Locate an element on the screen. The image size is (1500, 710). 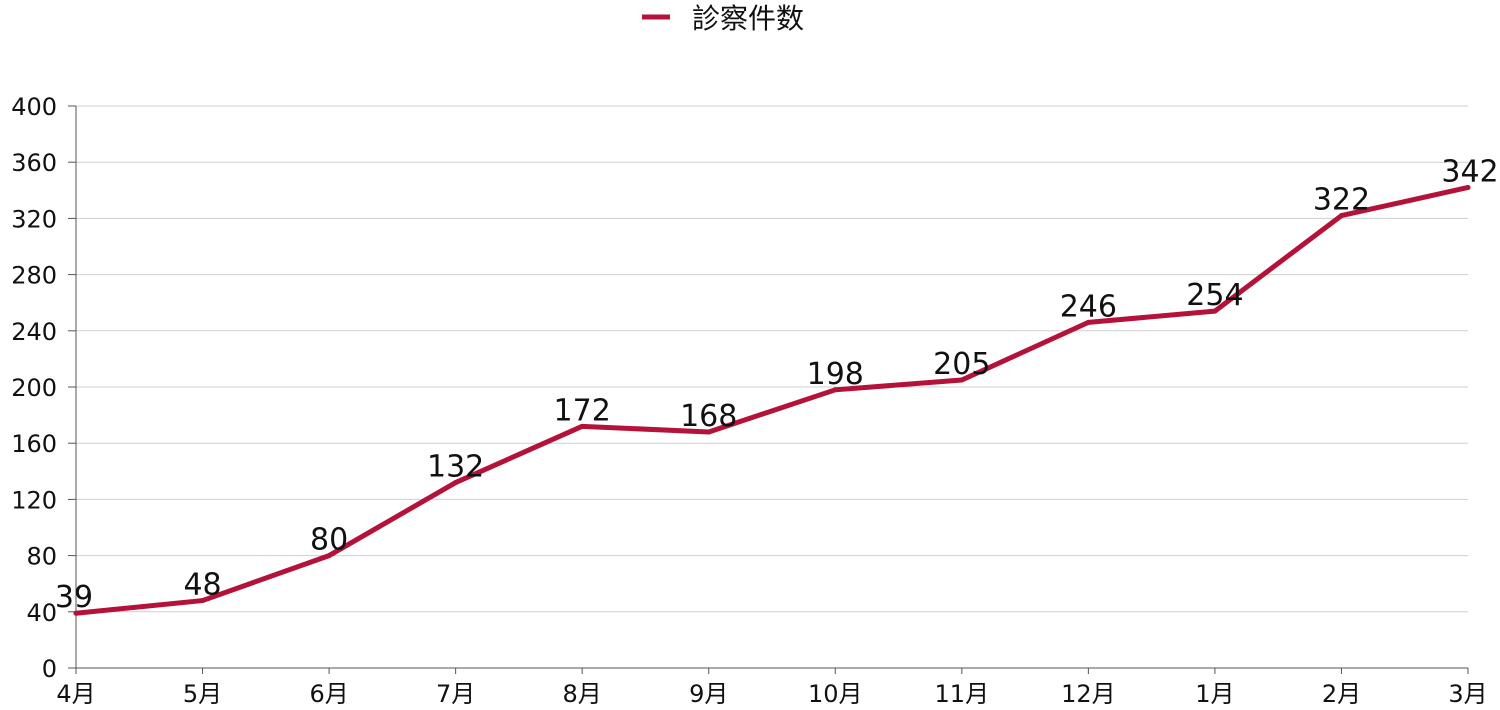
x-tick-label: 12月 is located at coordinates (1088, 694).